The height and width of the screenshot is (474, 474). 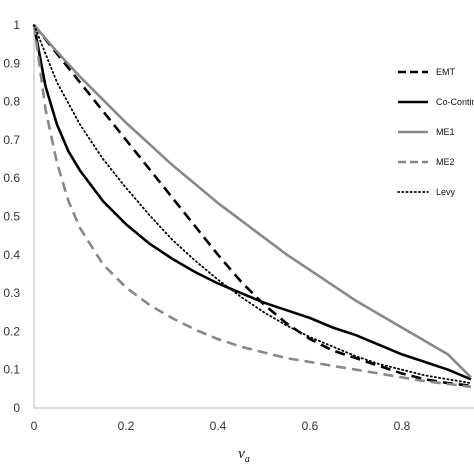 What do you see at coordinates (16, 408) in the screenshot?
I see `y-tick-label: 0` at bounding box center [16, 408].